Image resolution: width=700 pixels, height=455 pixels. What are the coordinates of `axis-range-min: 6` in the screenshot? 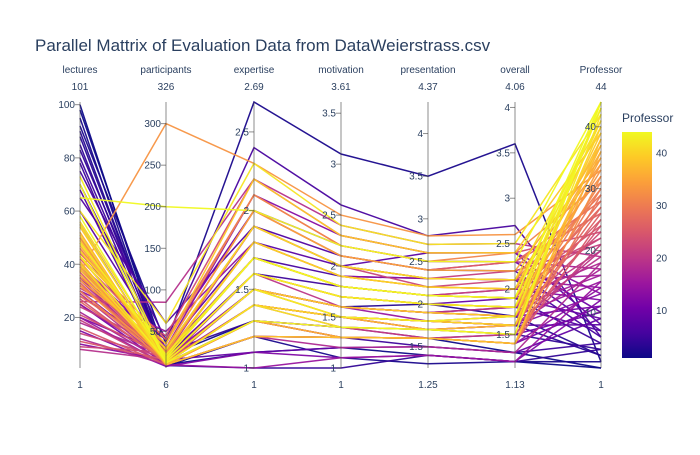 It's located at (166, 385).